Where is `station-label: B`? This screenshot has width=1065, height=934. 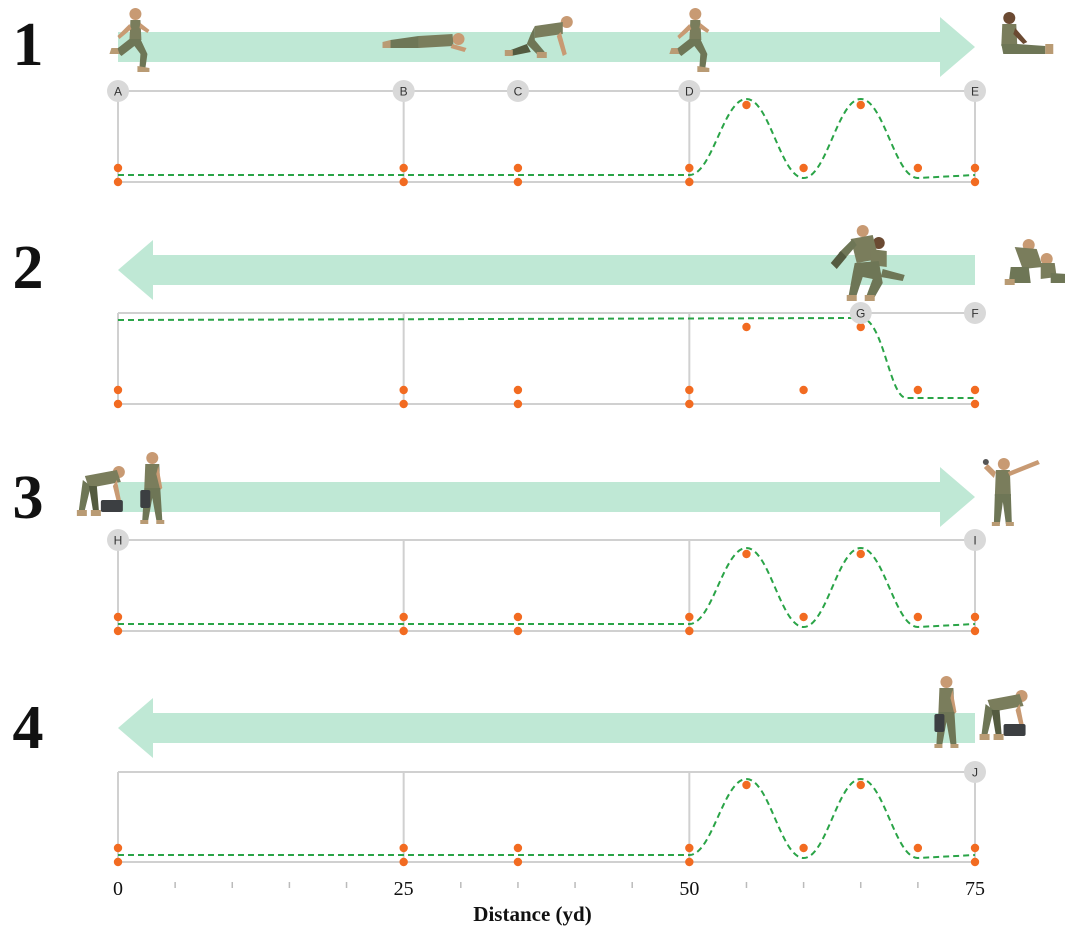
station-label: B is located at coordinates (404, 92).